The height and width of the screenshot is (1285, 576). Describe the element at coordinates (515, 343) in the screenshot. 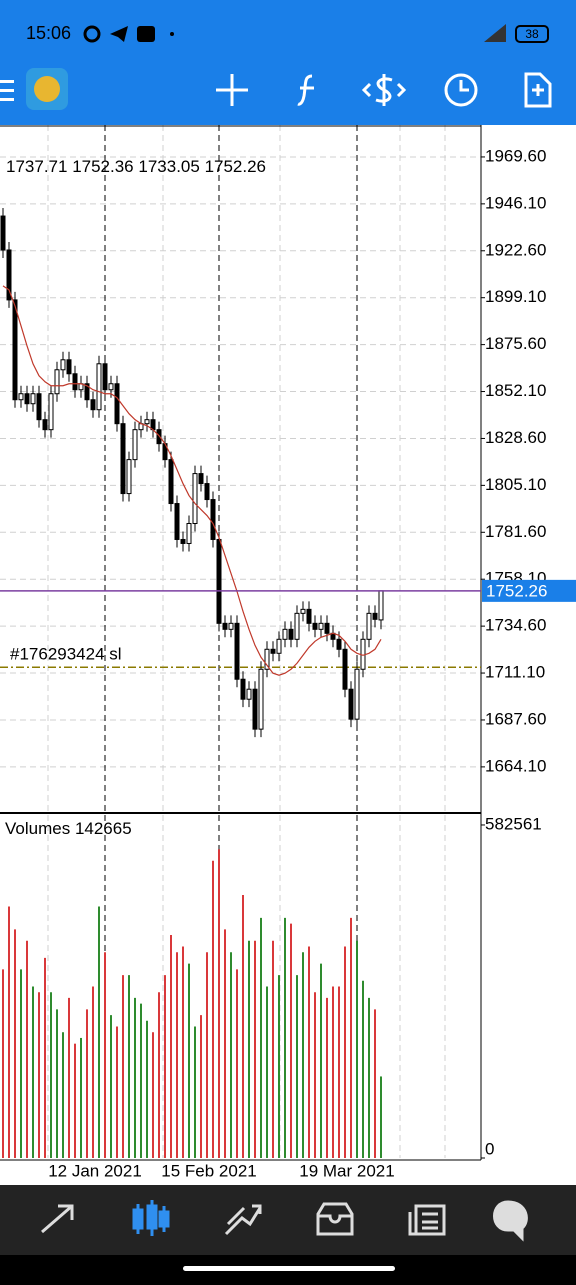

I see `y-tick-label: 1875.60` at that location.